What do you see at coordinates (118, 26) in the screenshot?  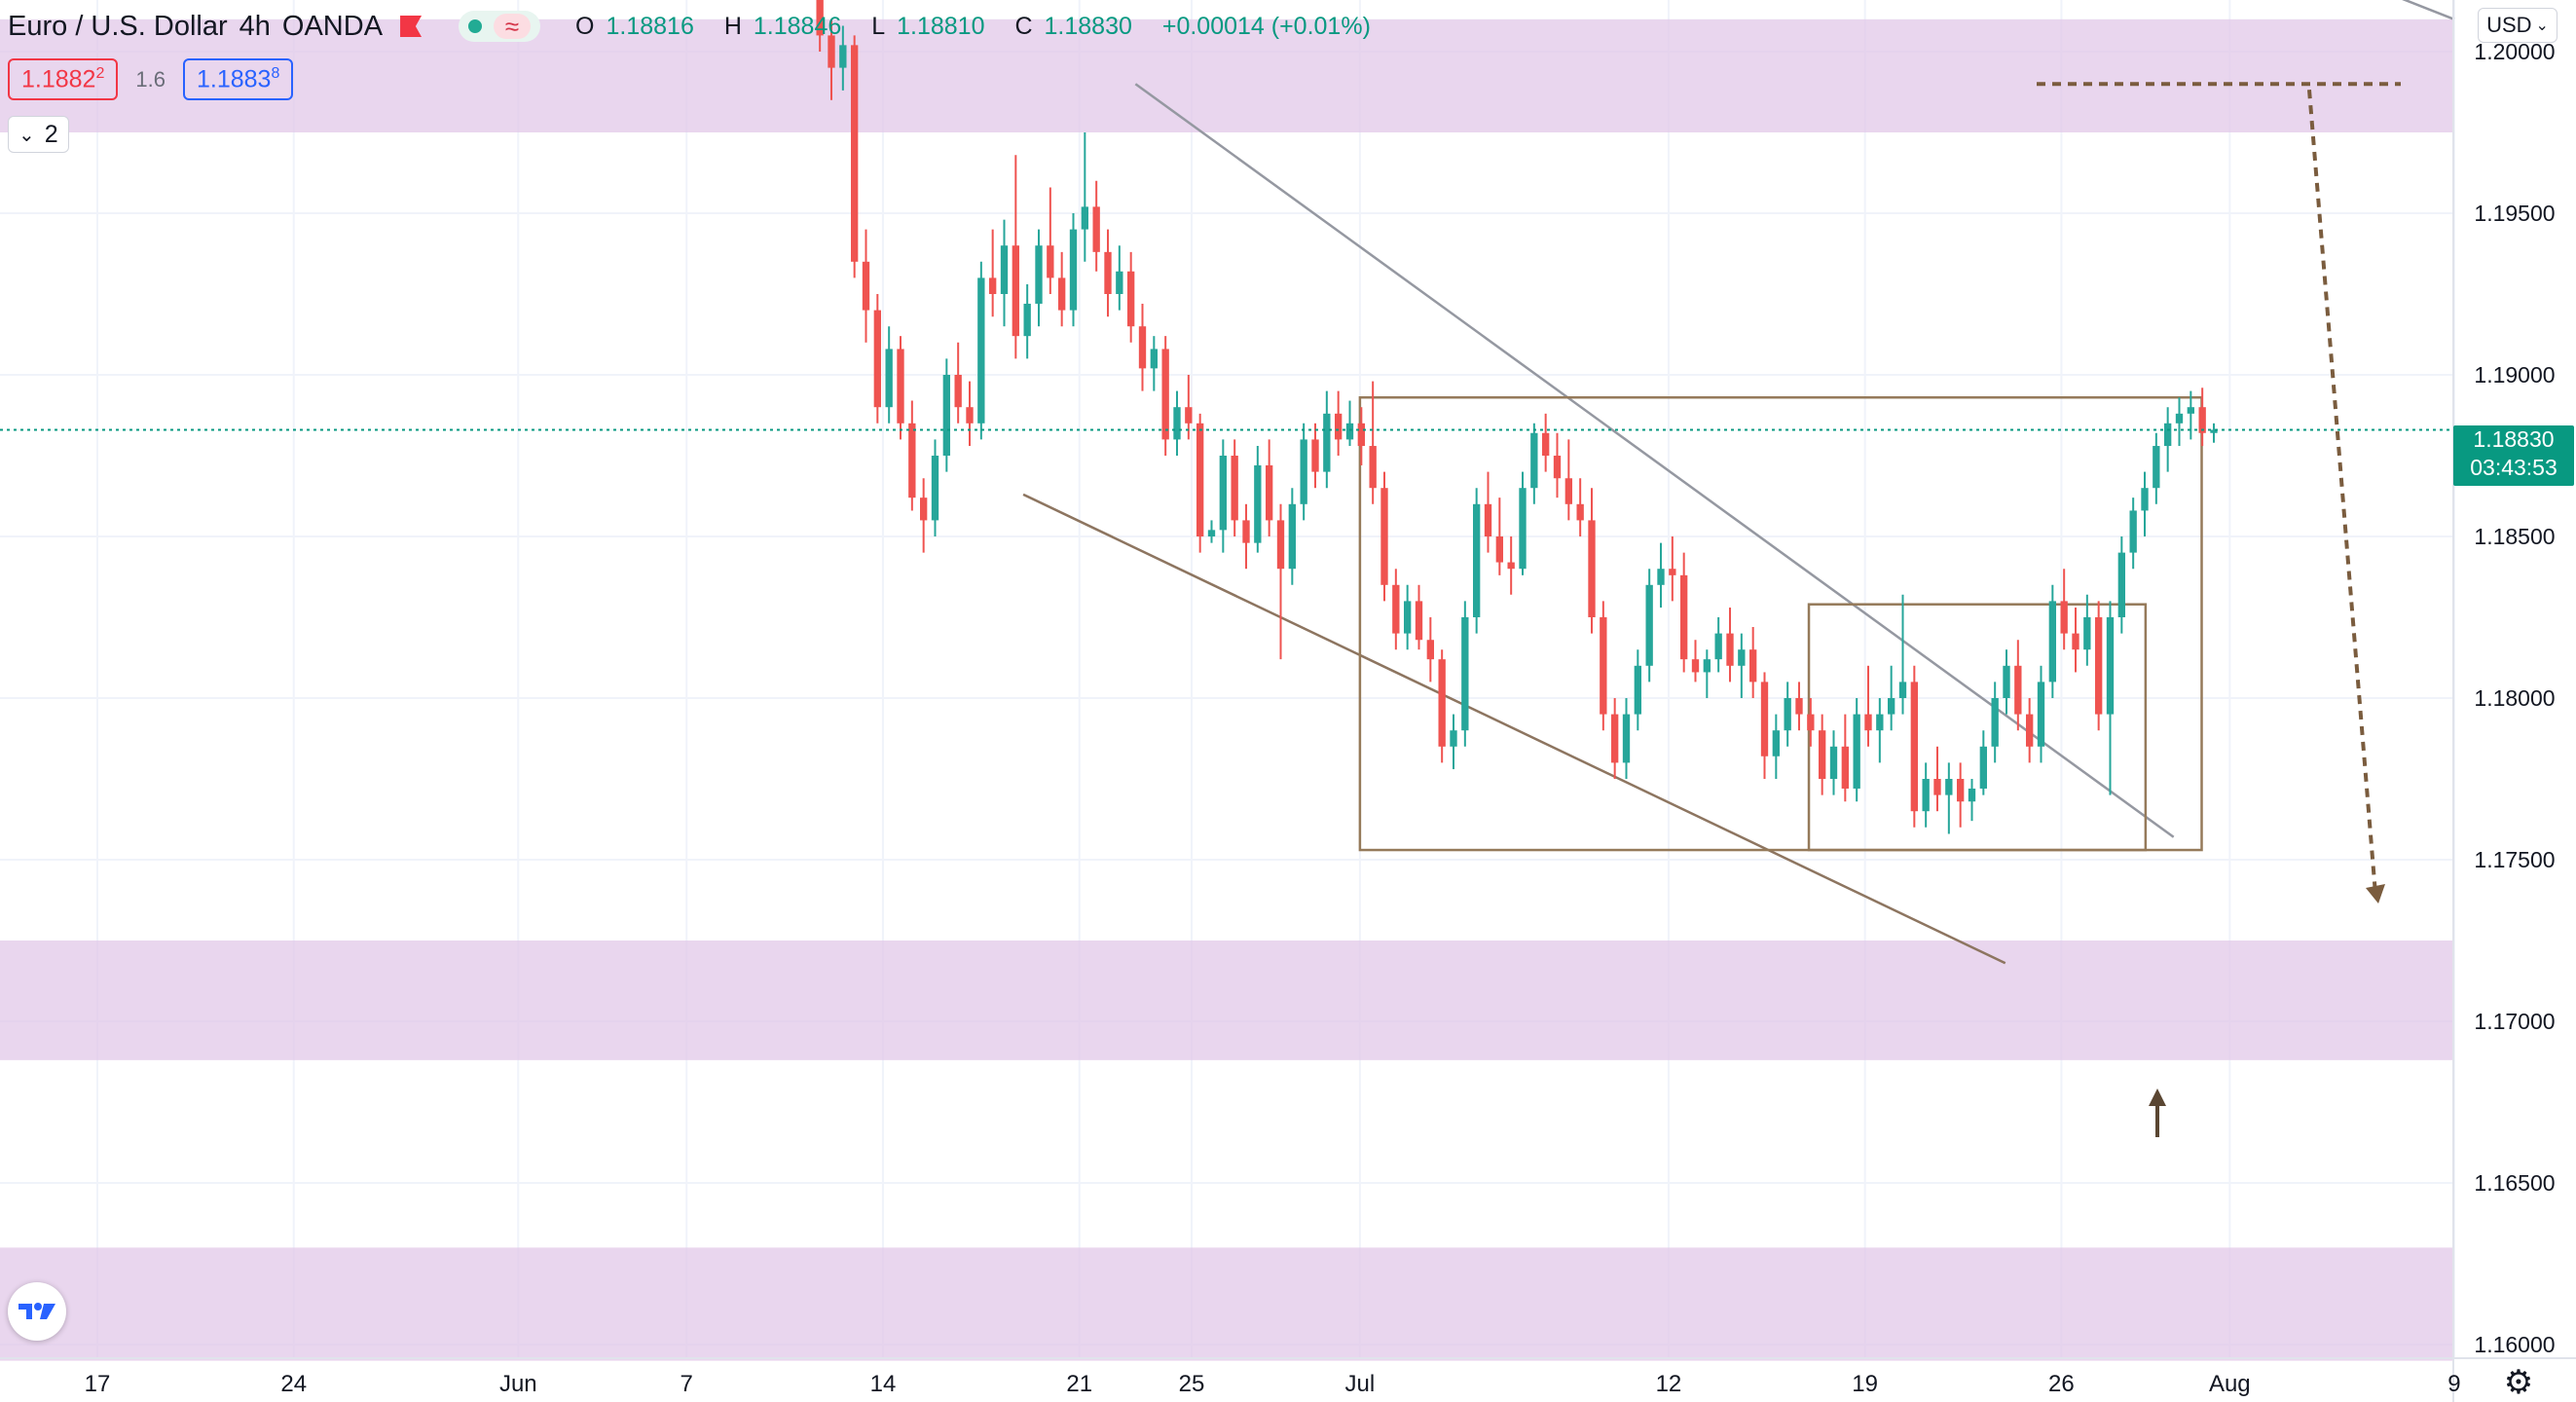 I see `symbol-name: Euro / U.S. Dollar` at bounding box center [118, 26].